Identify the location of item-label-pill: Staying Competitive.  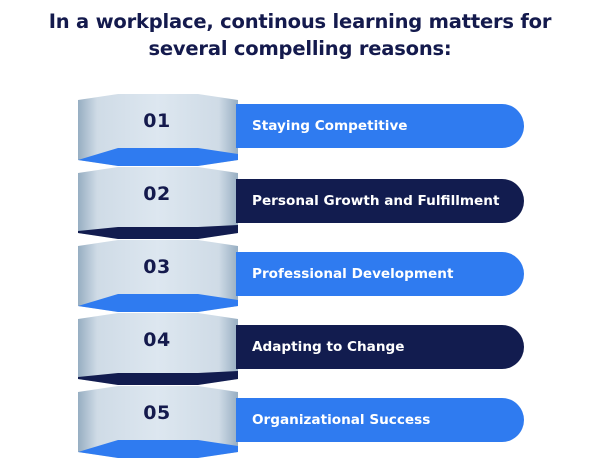
(380, 126).